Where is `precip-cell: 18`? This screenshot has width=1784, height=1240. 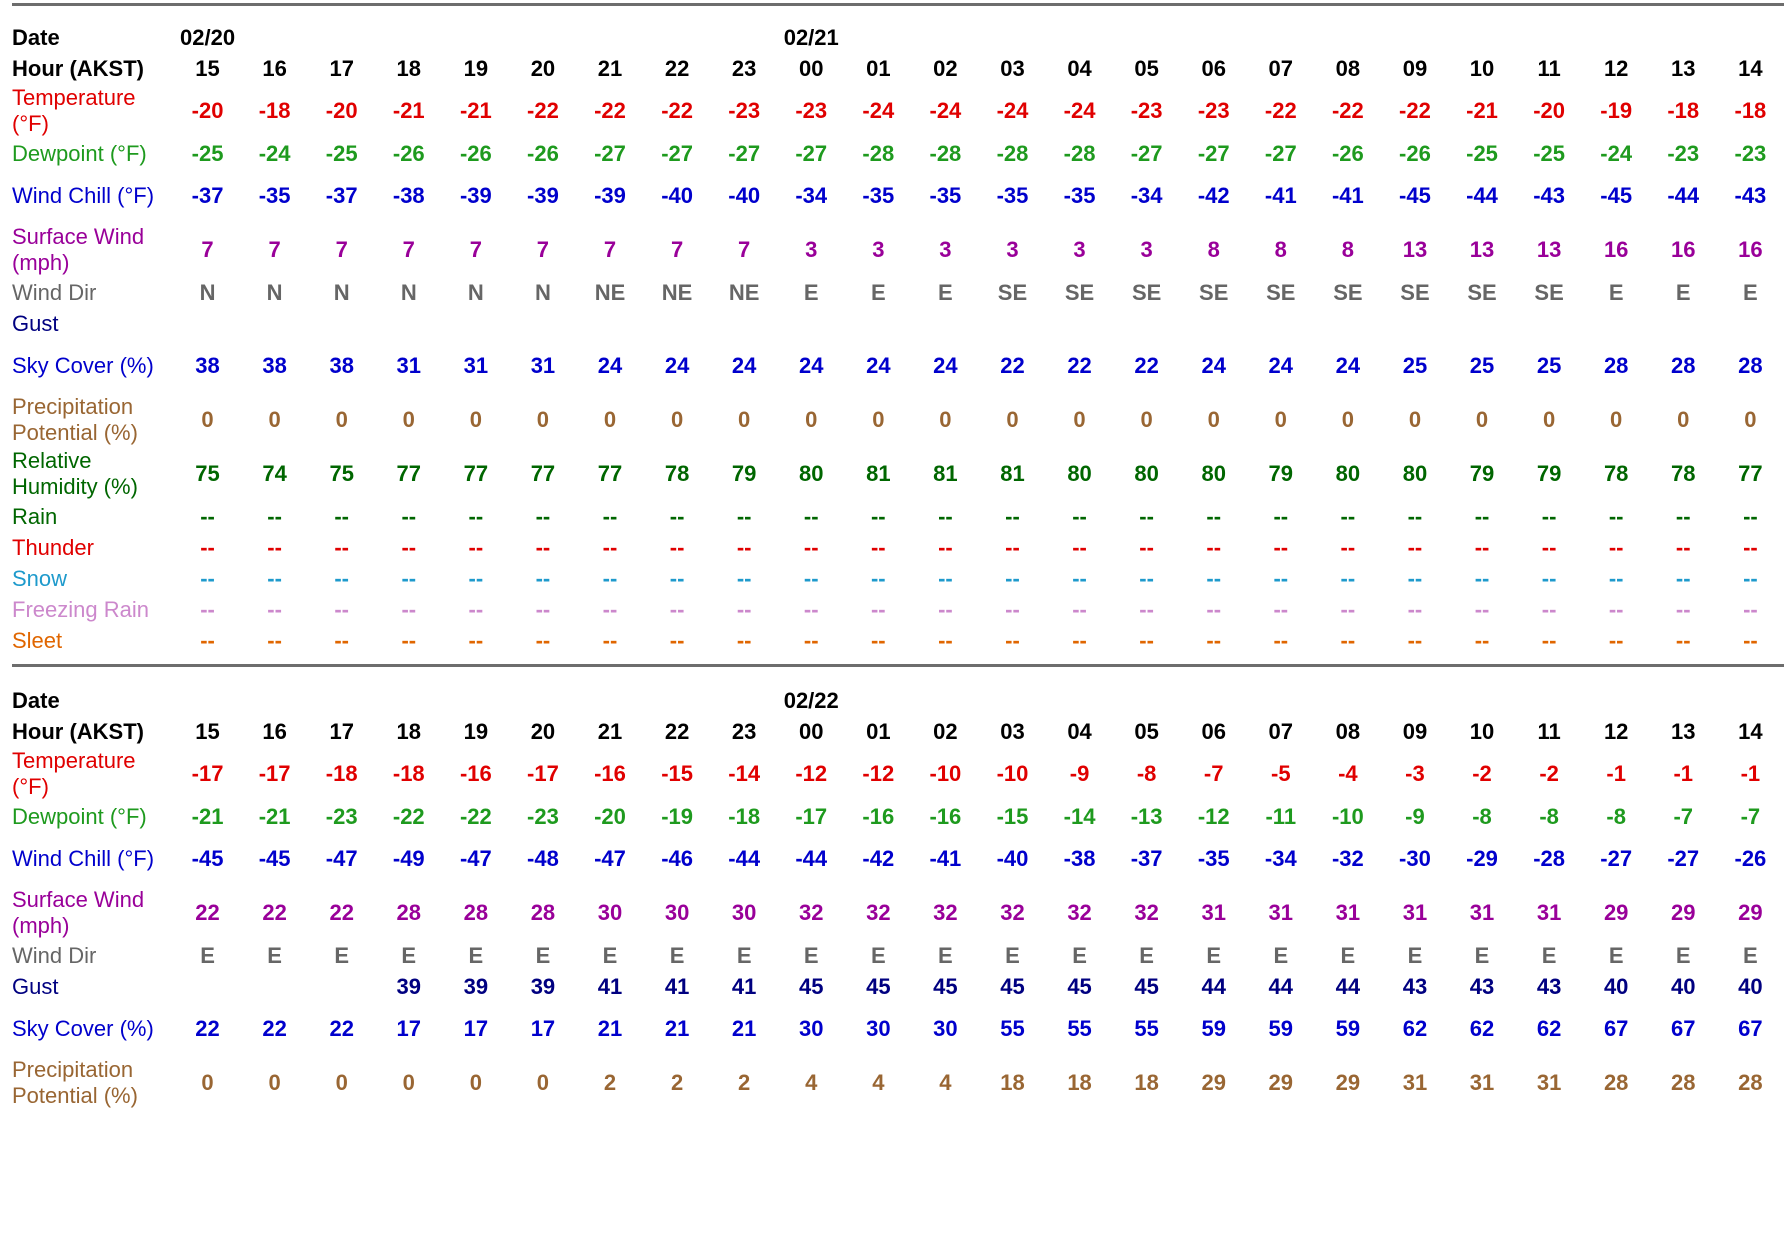 precip-cell: 18 is located at coordinates (1146, 1082).